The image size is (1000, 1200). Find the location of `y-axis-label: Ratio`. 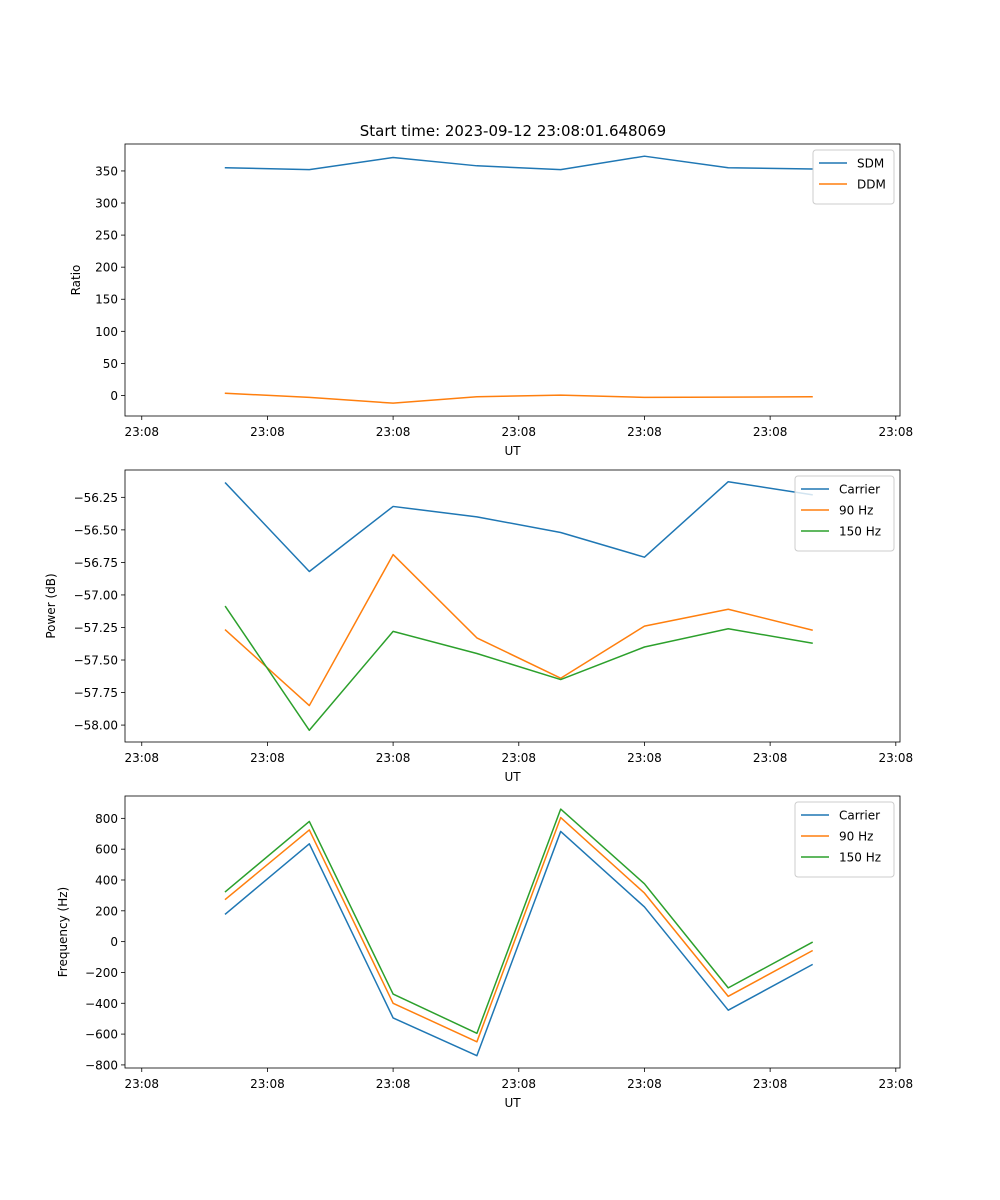

y-axis-label: Ratio is located at coordinates (76, 280).